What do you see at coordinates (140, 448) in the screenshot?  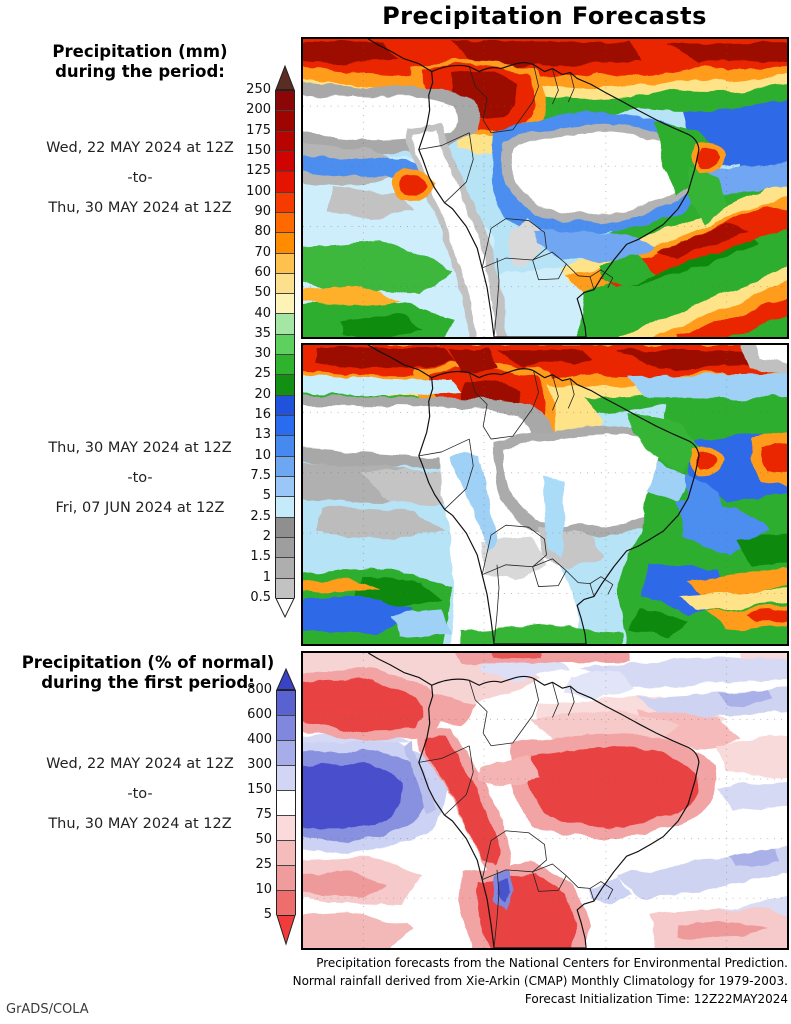 I see `period2-start: Thu, 30 MAY 2024 at 12Z` at bounding box center [140, 448].